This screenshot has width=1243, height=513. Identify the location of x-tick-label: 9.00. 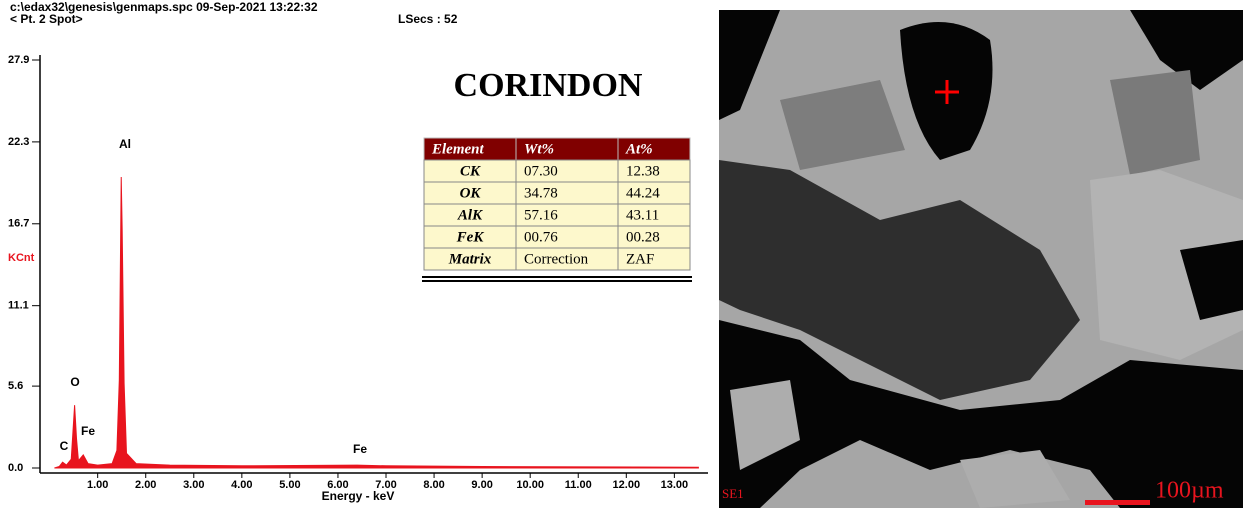
(481, 485).